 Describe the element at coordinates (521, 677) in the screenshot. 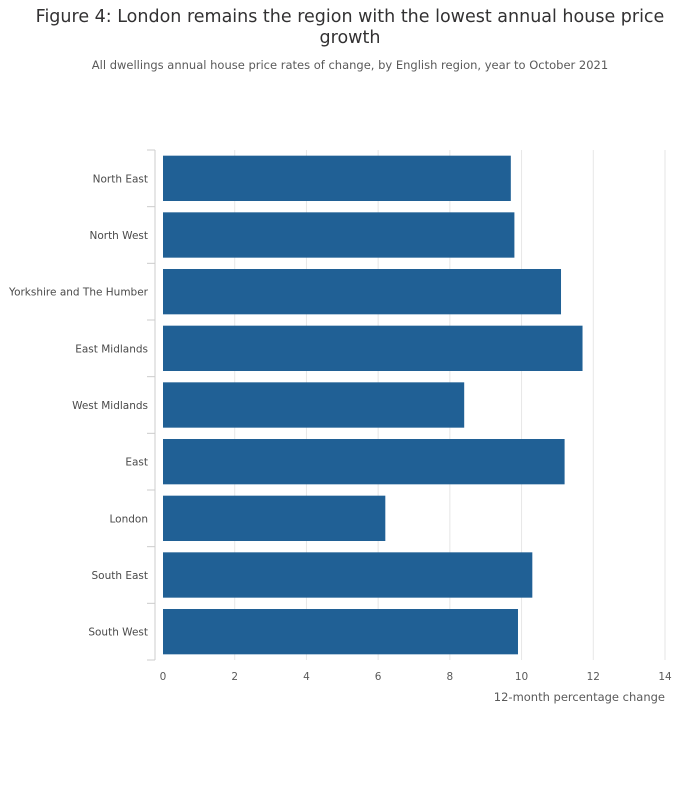

I see `x-tick-label: 10` at that location.